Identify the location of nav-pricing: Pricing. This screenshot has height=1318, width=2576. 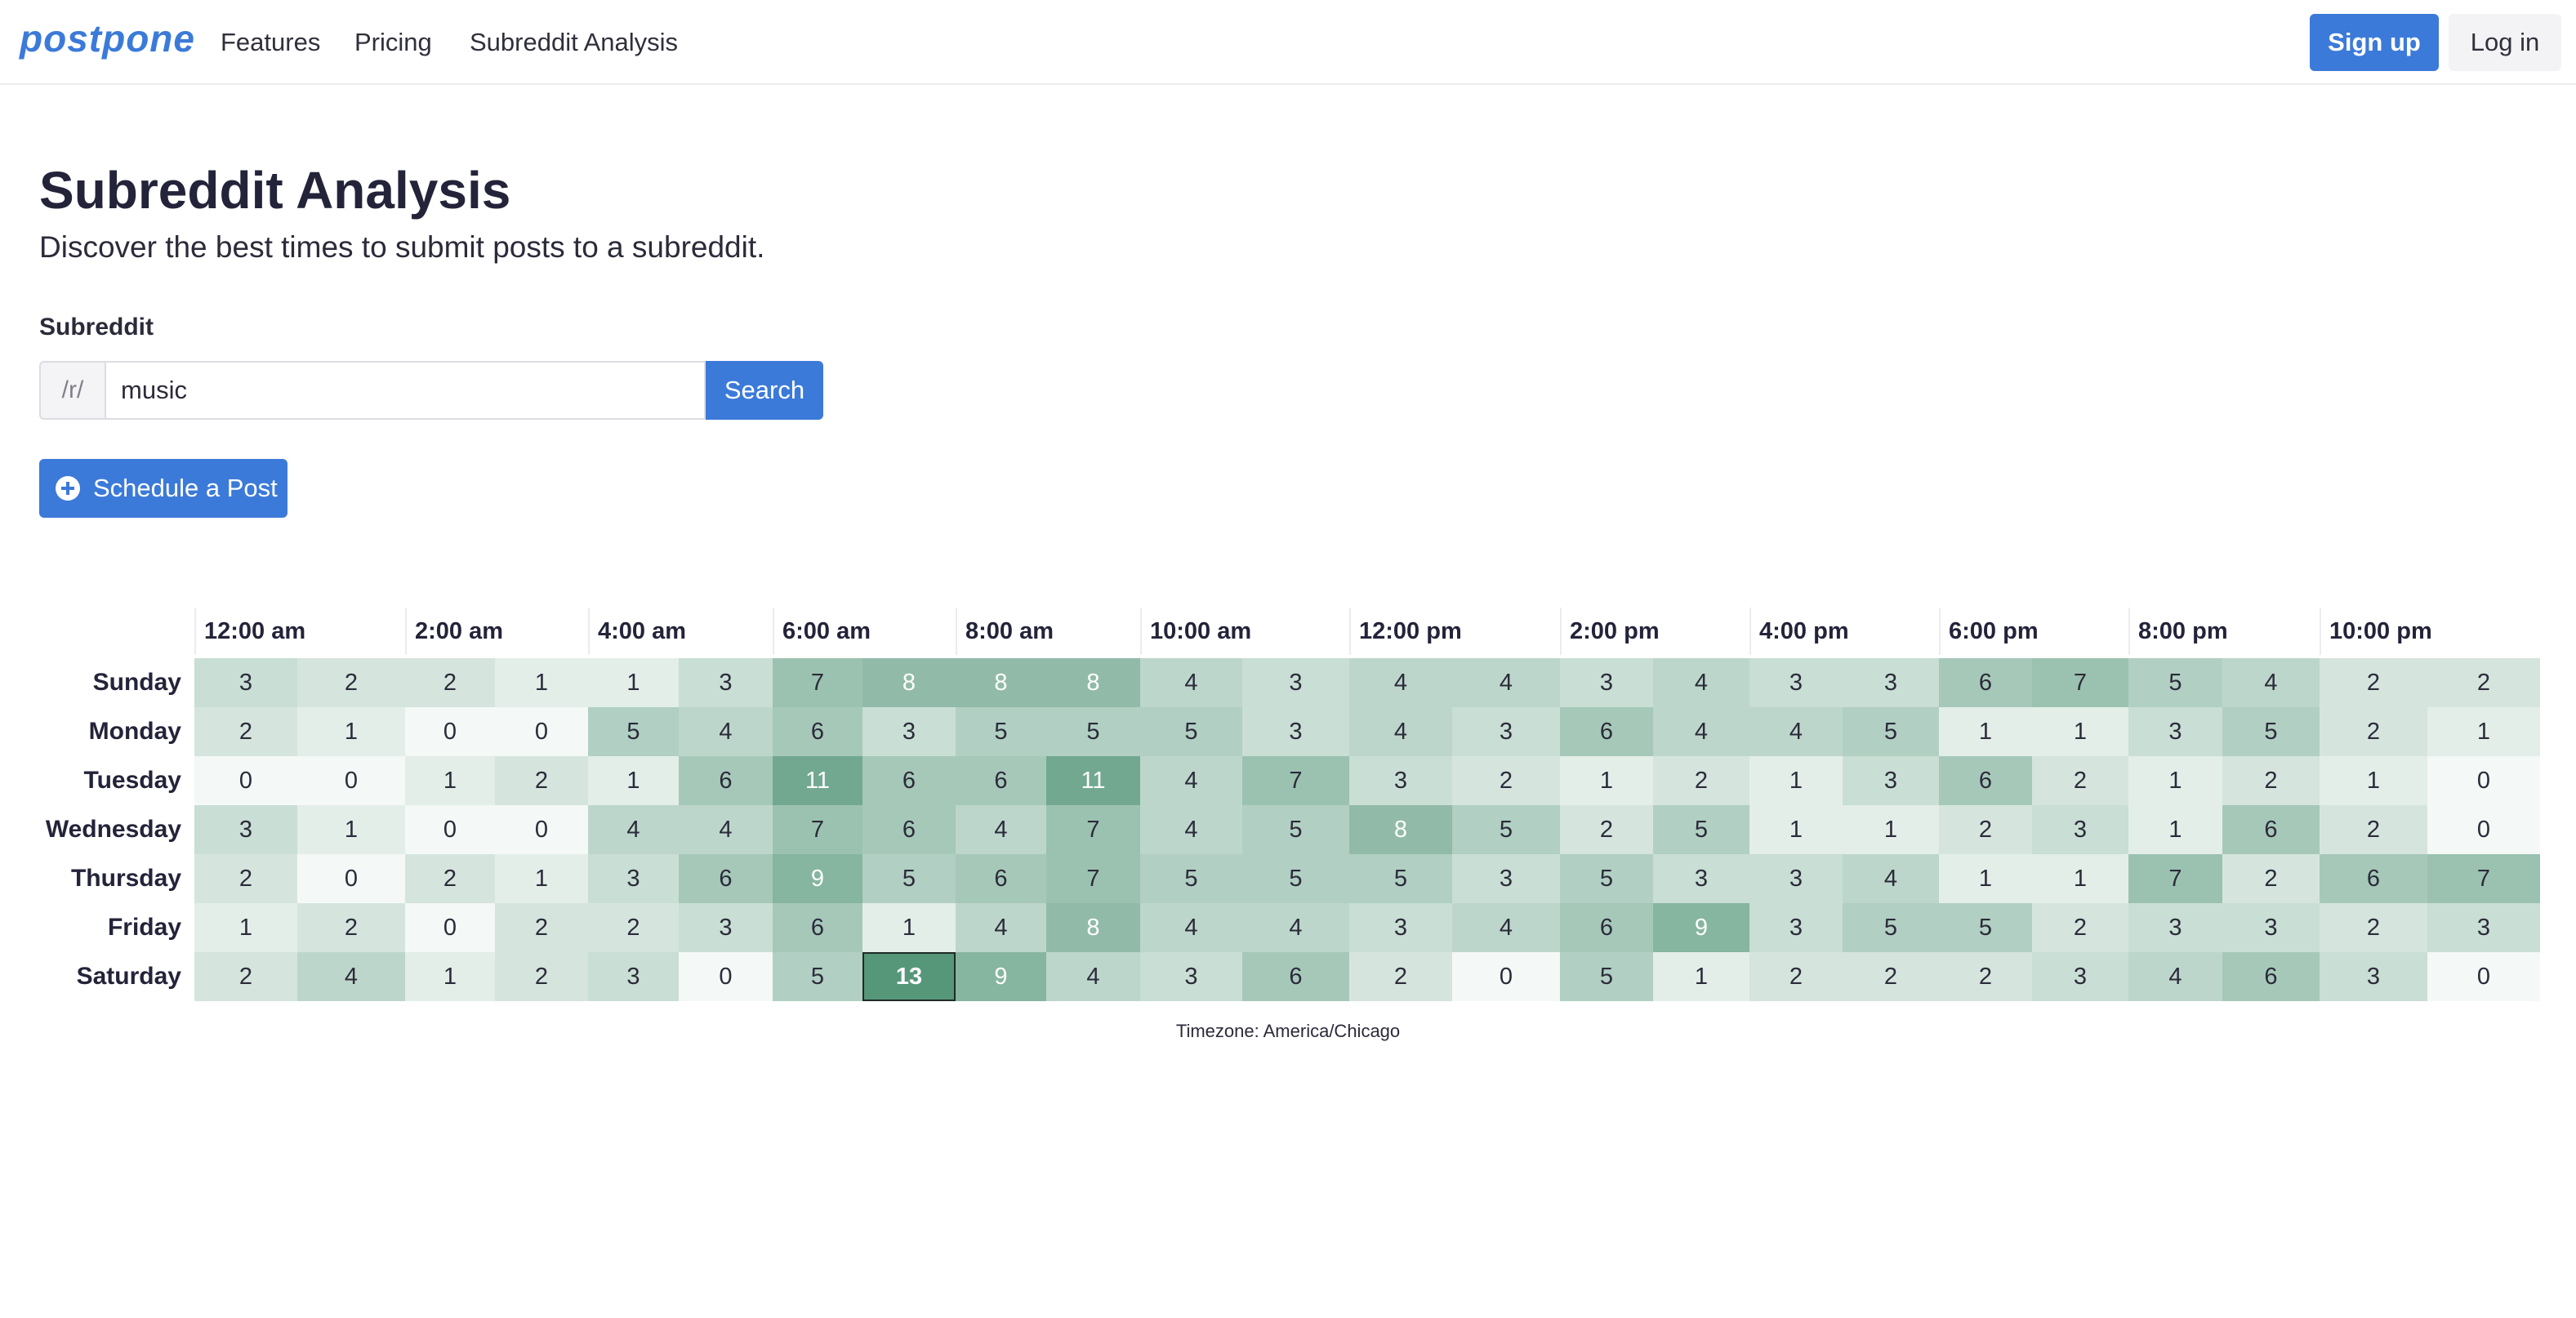
(393, 42).